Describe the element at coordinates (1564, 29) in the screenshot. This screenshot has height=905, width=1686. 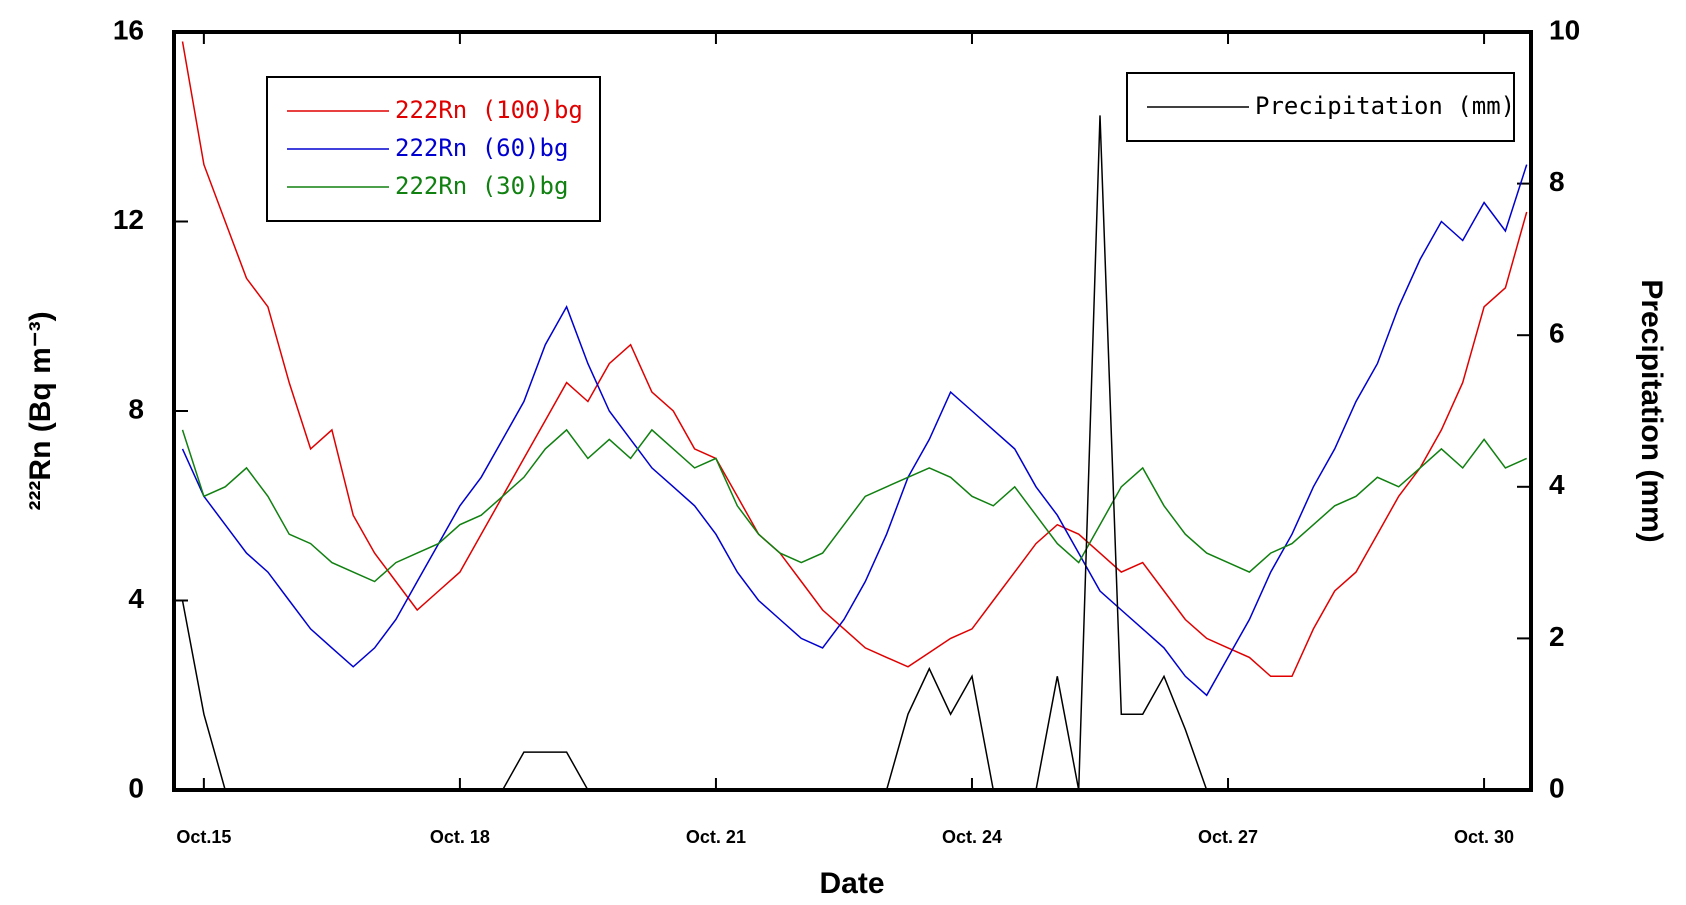
I see `y2-tick-label: 10` at that location.